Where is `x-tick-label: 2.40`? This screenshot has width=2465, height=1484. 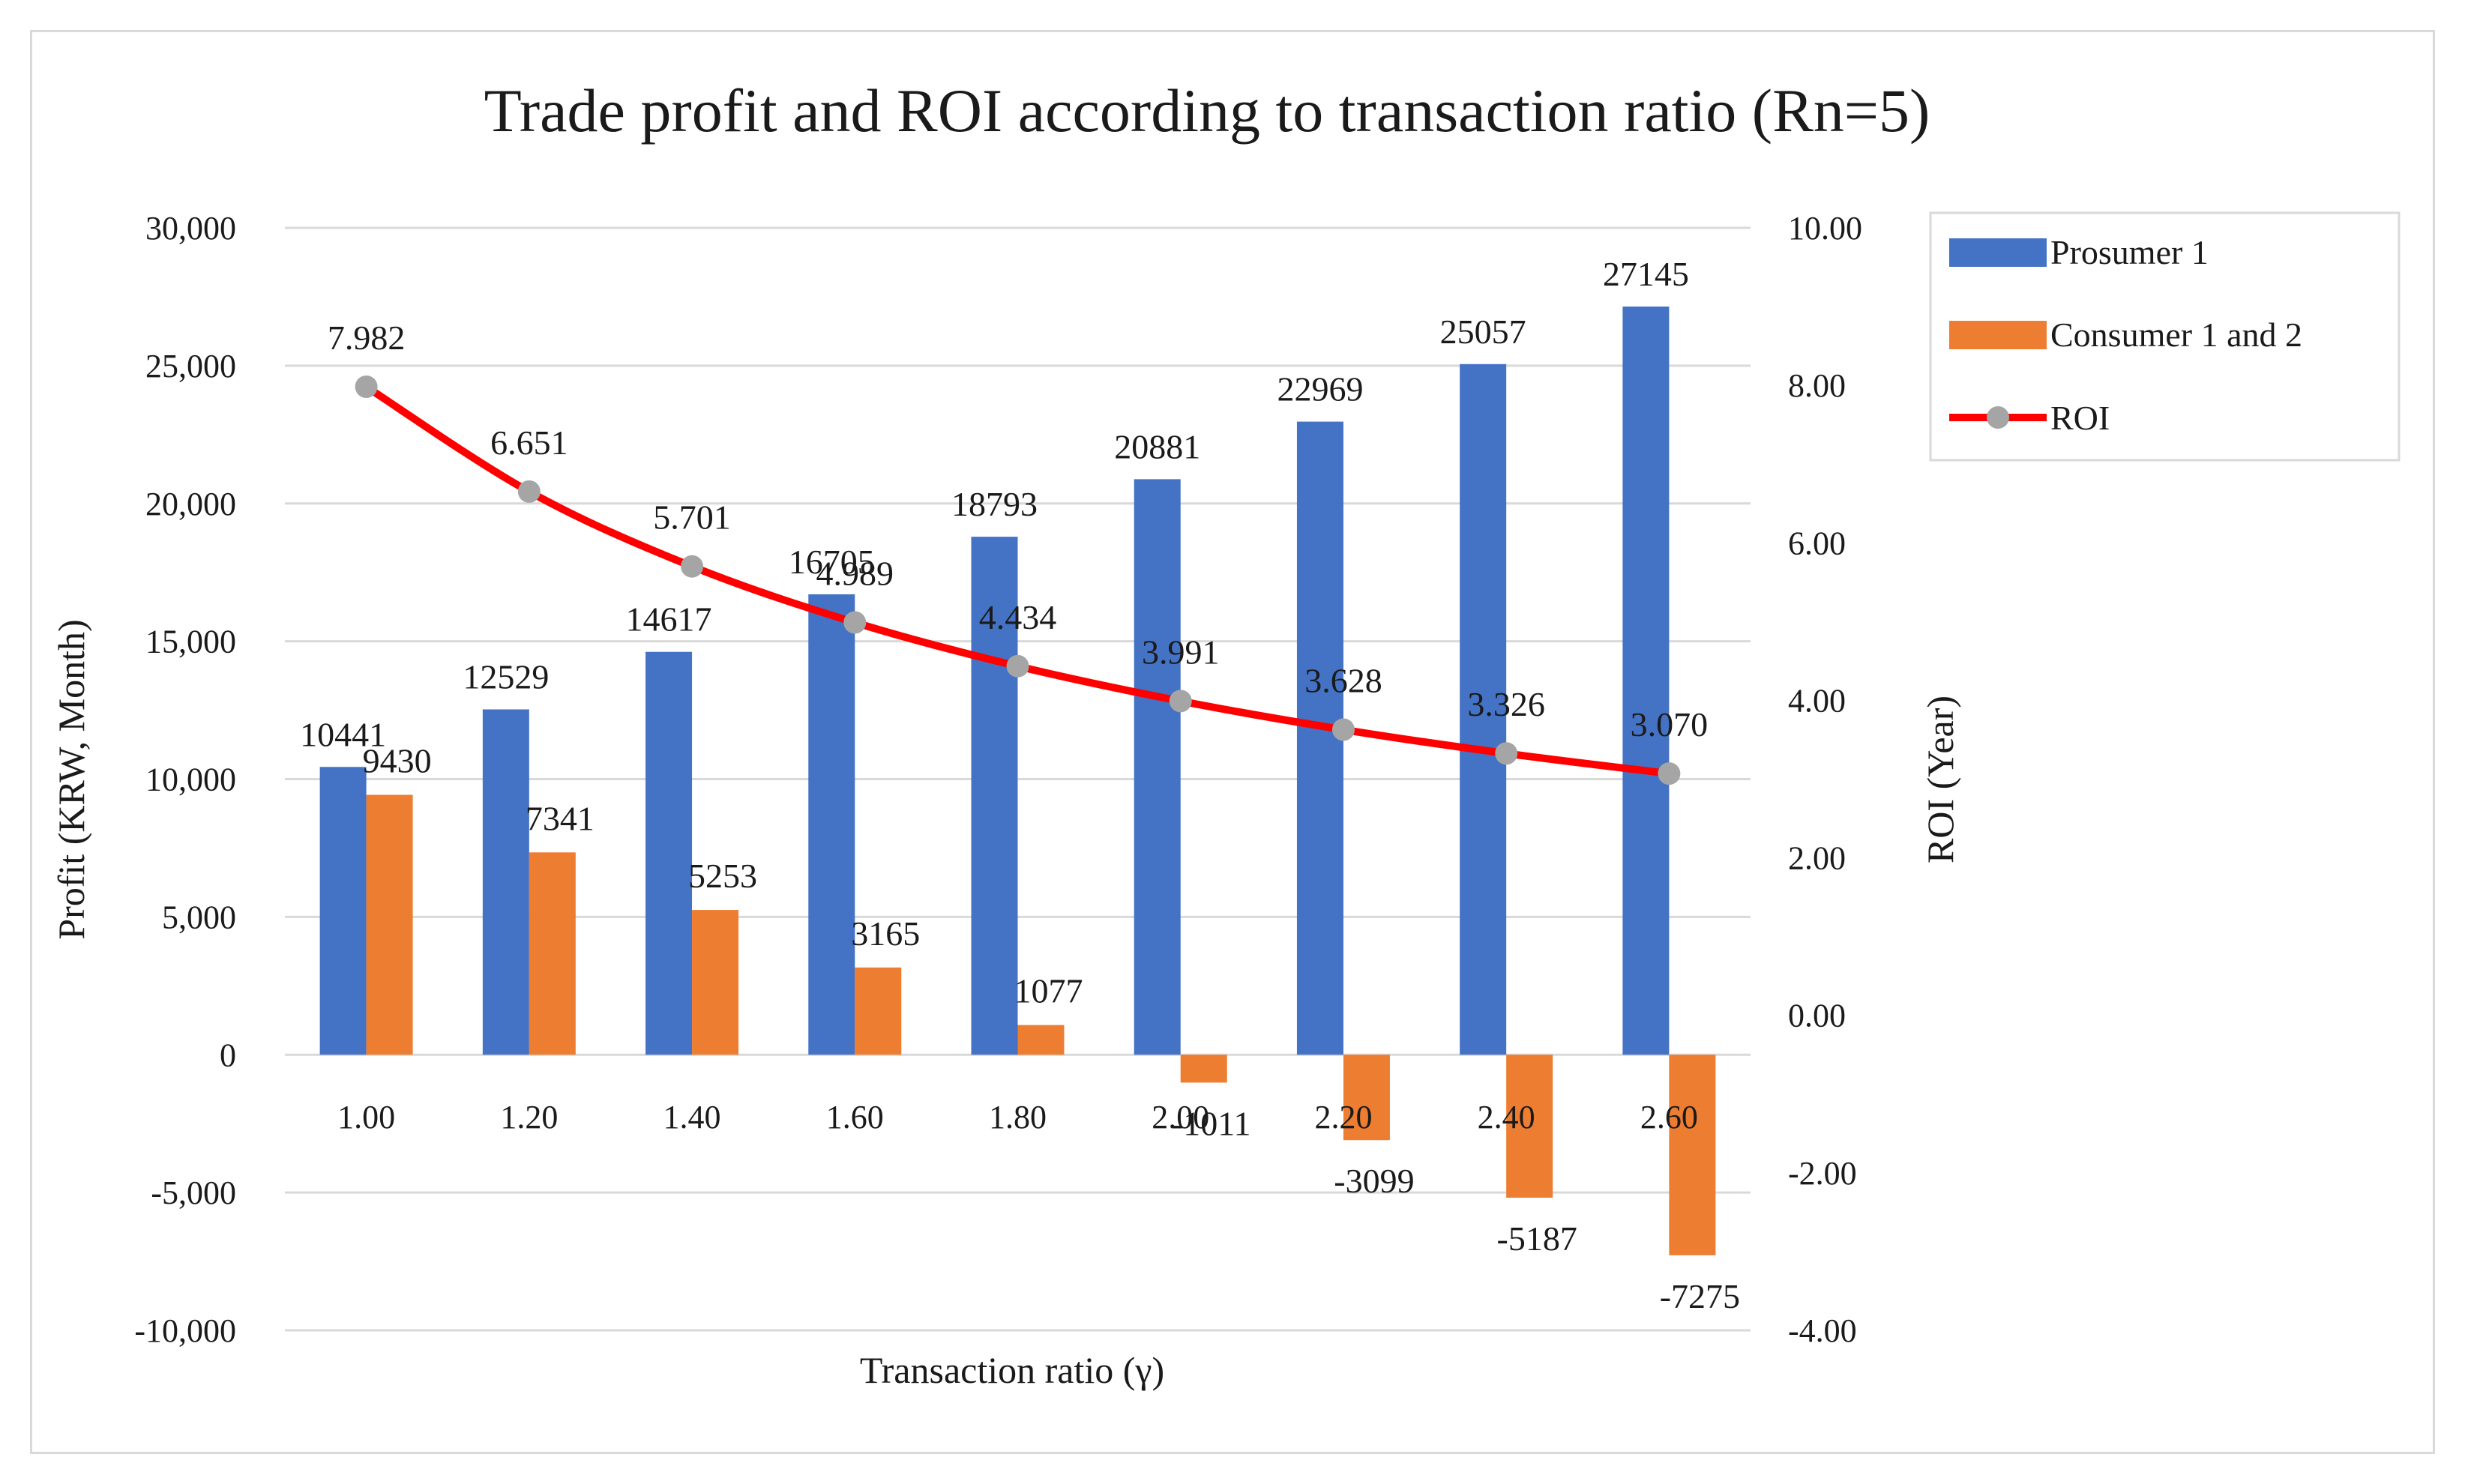
x-tick-label: 2.40 is located at coordinates (1506, 1117).